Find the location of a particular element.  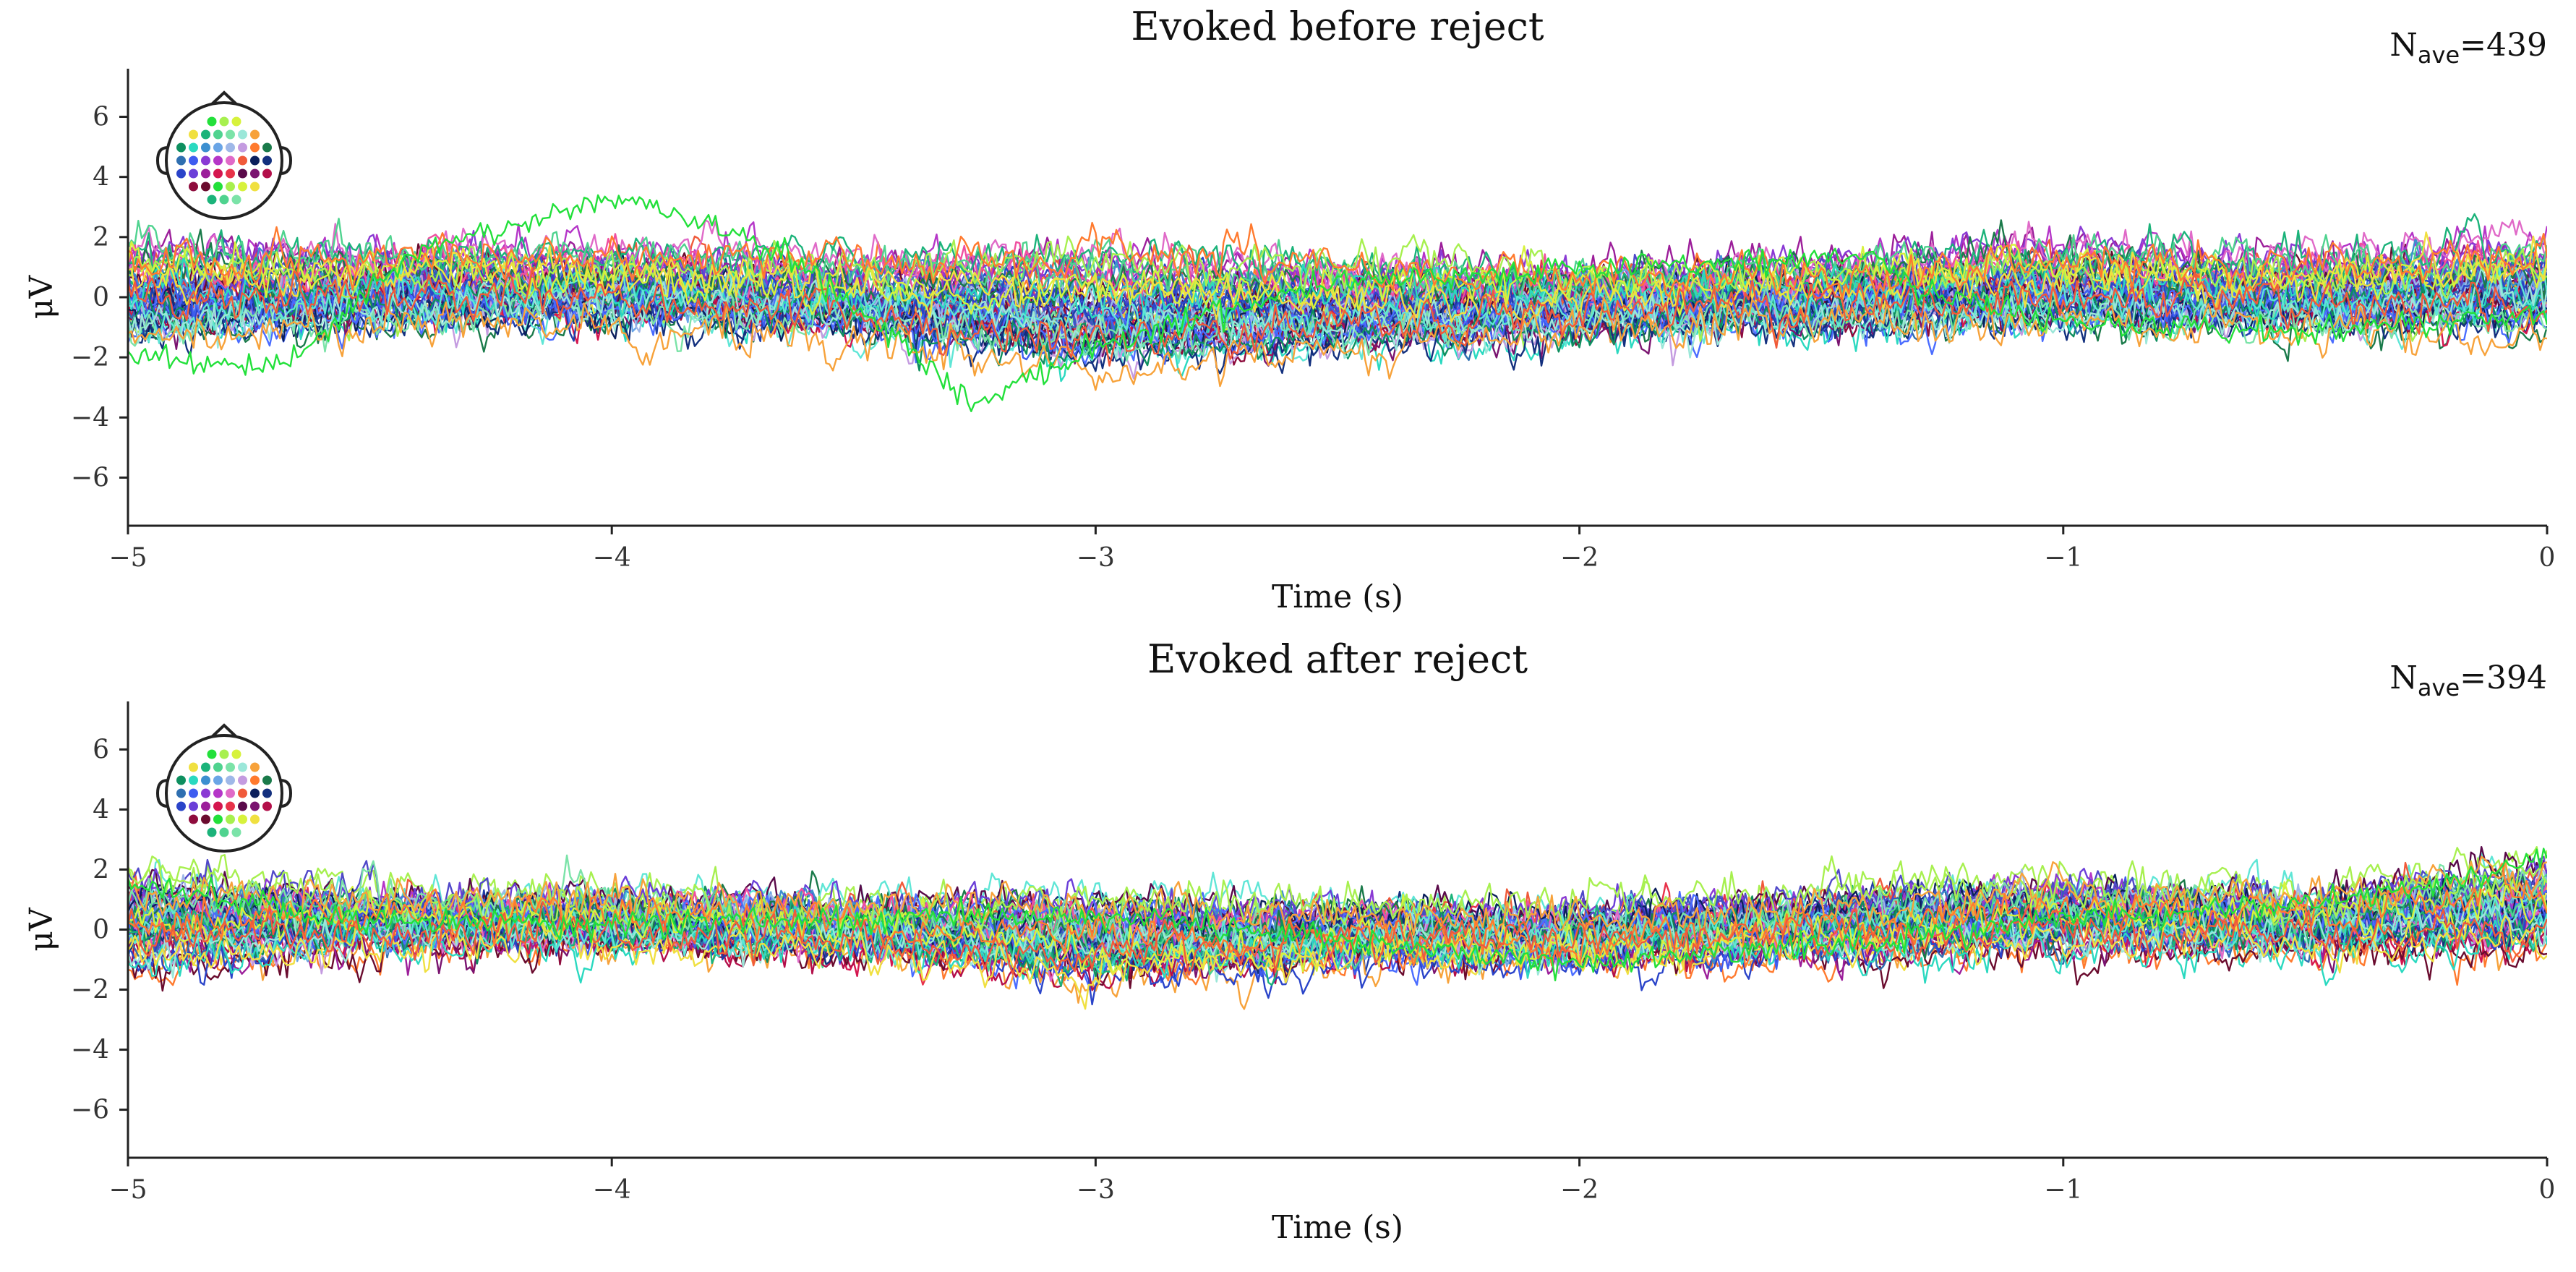

trace-group is located at coordinates (1337, 928).